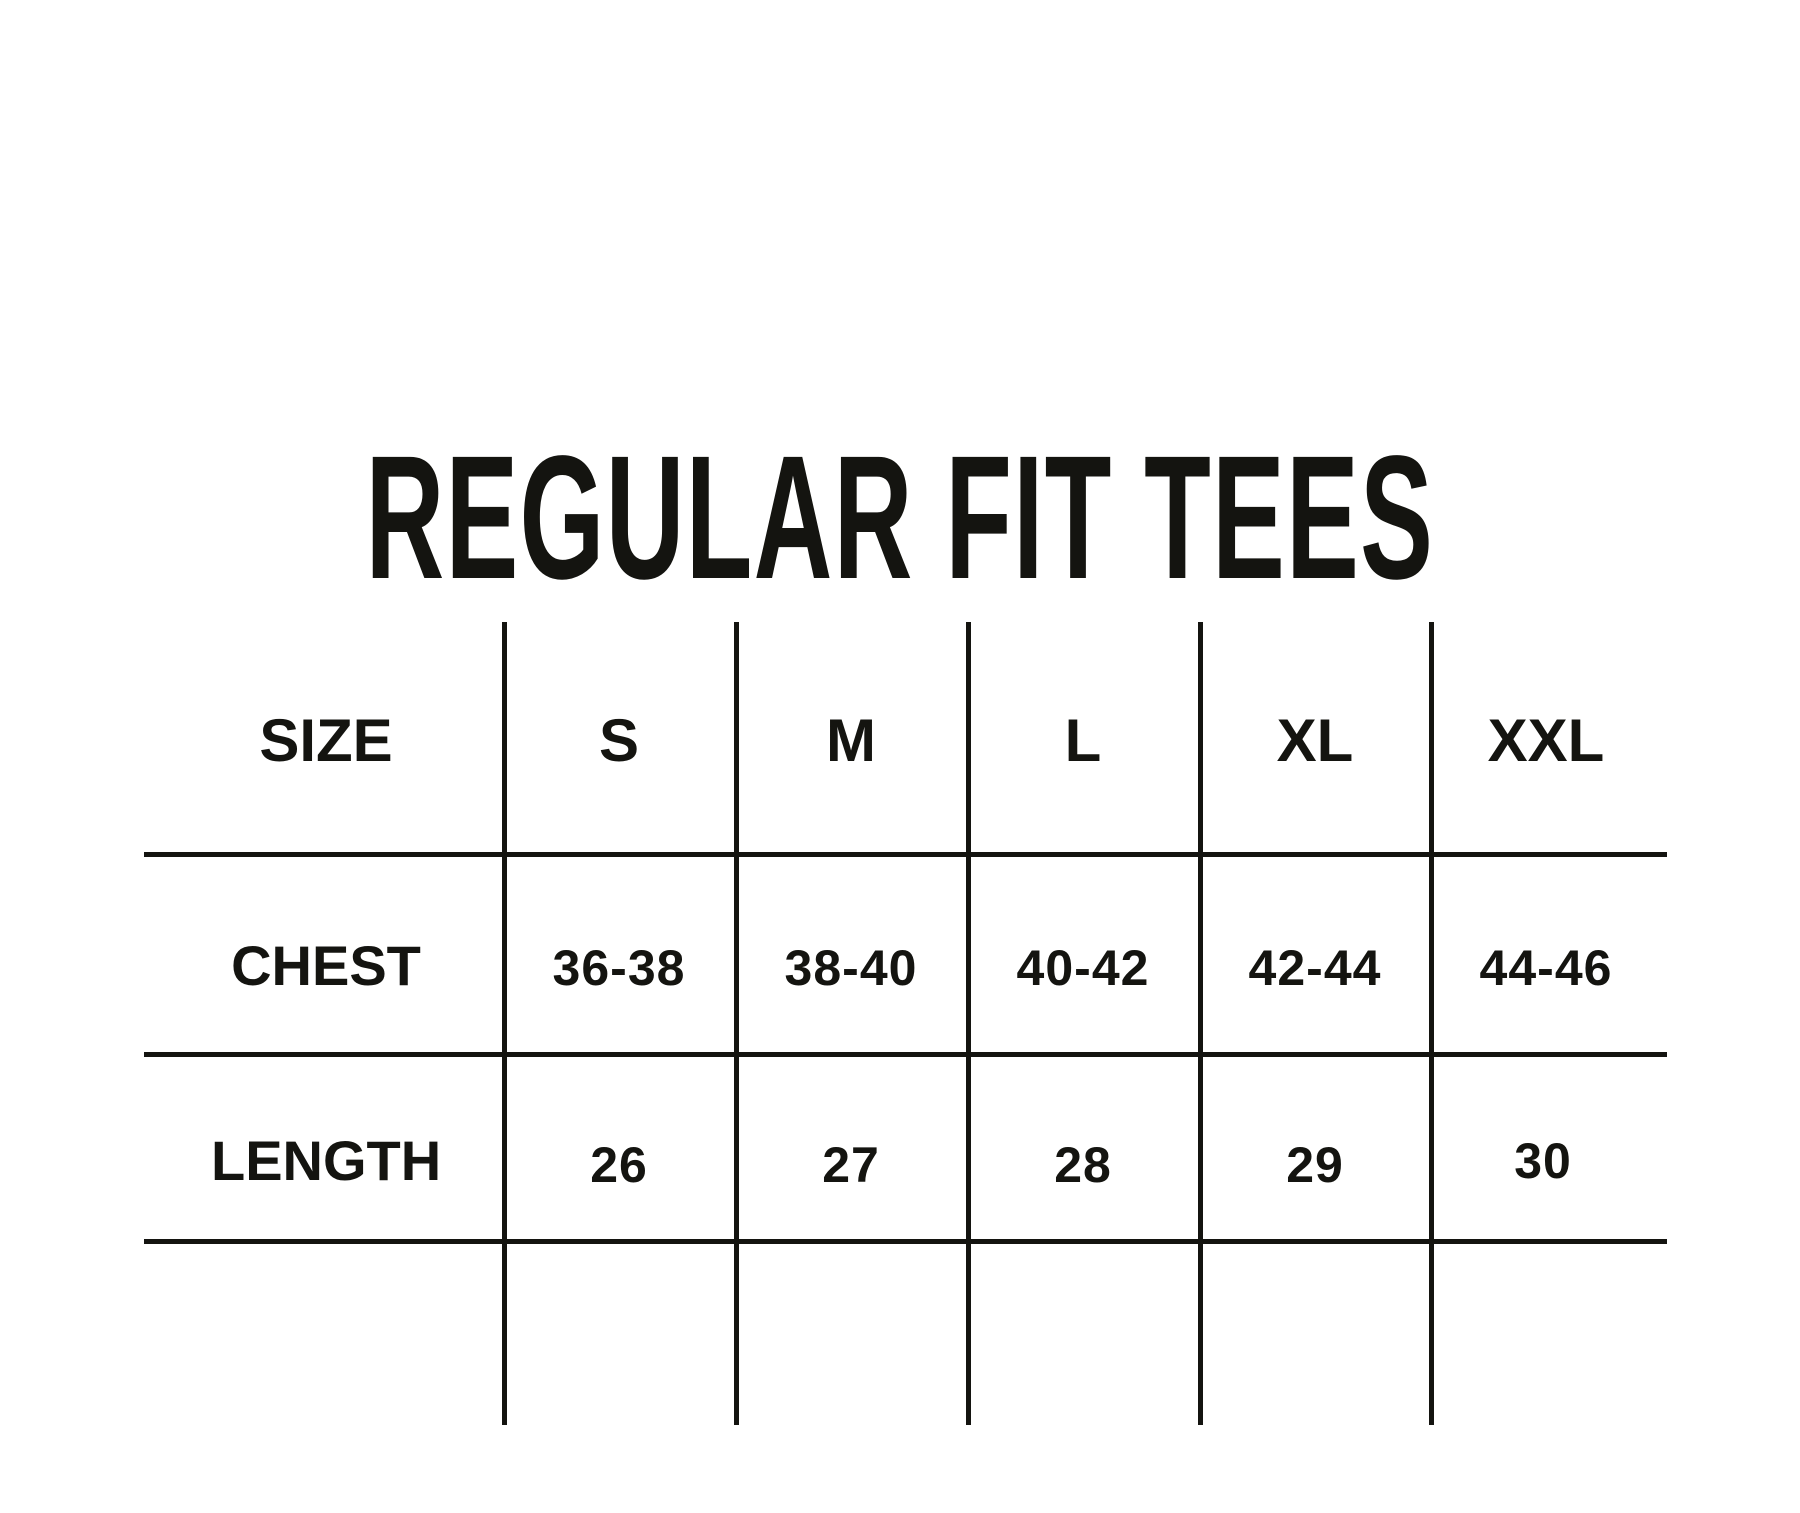  What do you see at coordinates (326, 965) in the screenshot?
I see `row-label-chest: CHEST` at bounding box center [326, 965].